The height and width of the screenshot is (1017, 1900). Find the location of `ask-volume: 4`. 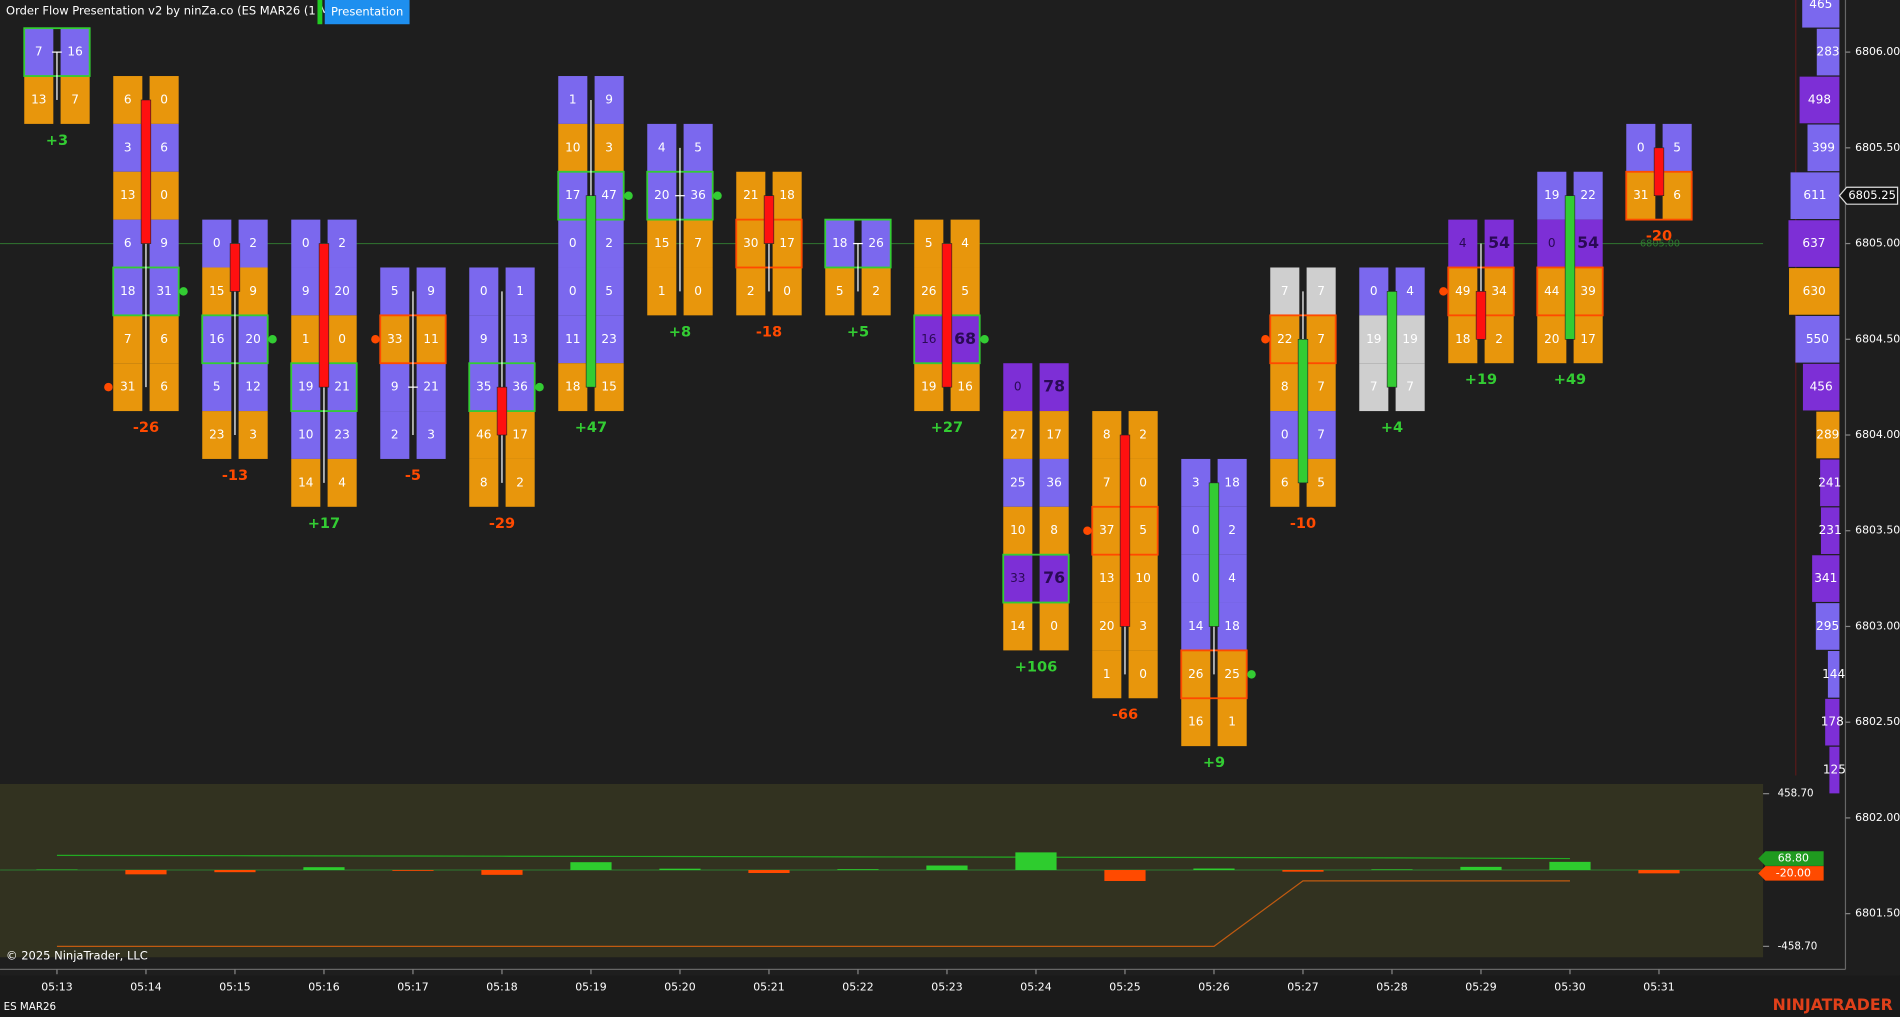

ask-volume: 4 is located at coordinates (1232, 578).